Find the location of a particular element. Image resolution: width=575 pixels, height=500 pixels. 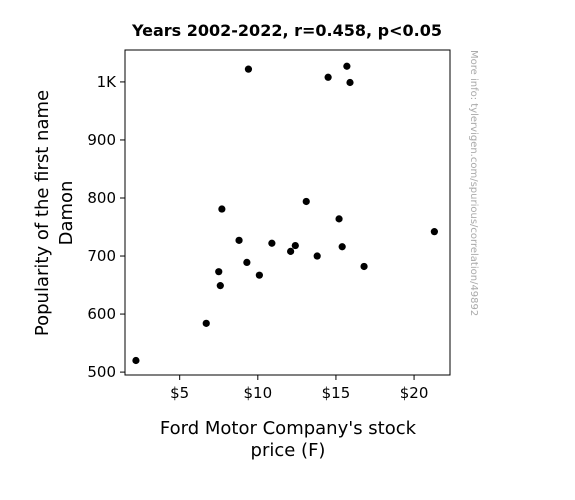

y-tick-label: 1K is located at coordinates (107, 82).